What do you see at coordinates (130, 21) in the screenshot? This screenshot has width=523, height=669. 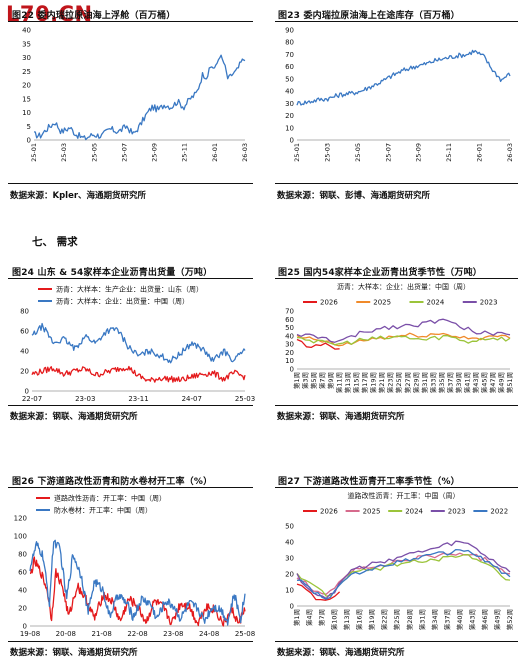 I see `chart22-title-rule` at bounding box center [130, 21].